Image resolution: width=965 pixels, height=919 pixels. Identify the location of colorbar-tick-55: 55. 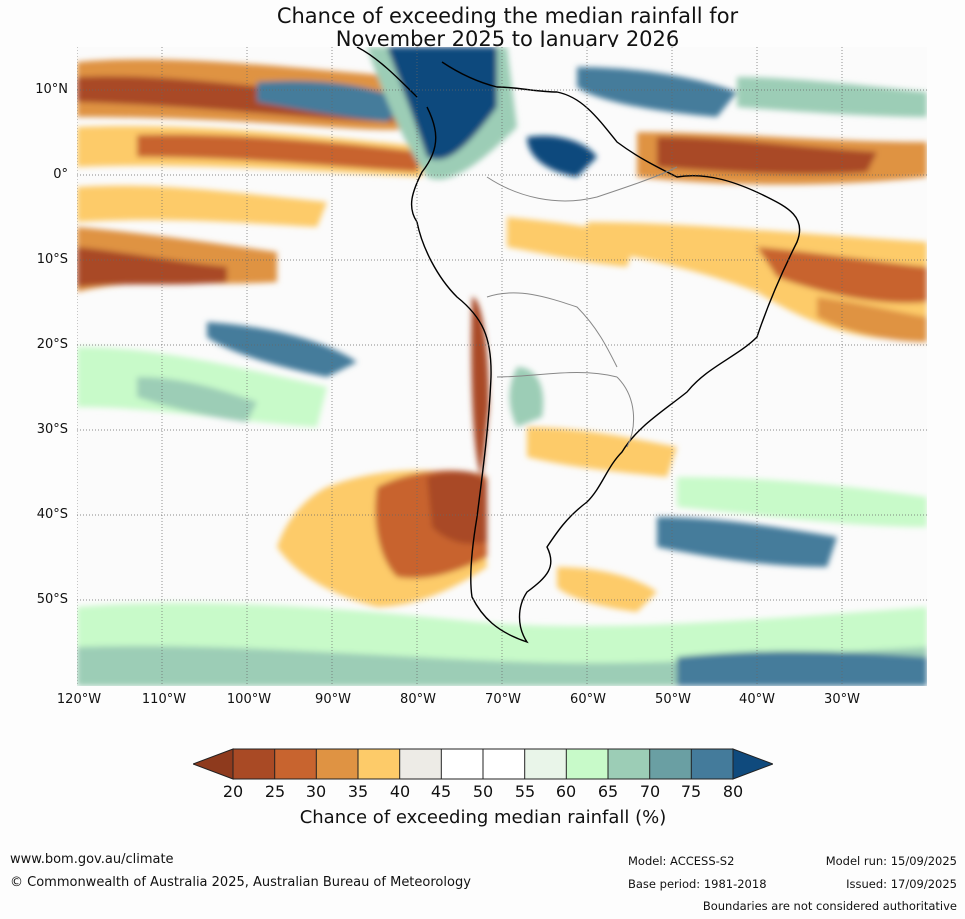
(525, 791).